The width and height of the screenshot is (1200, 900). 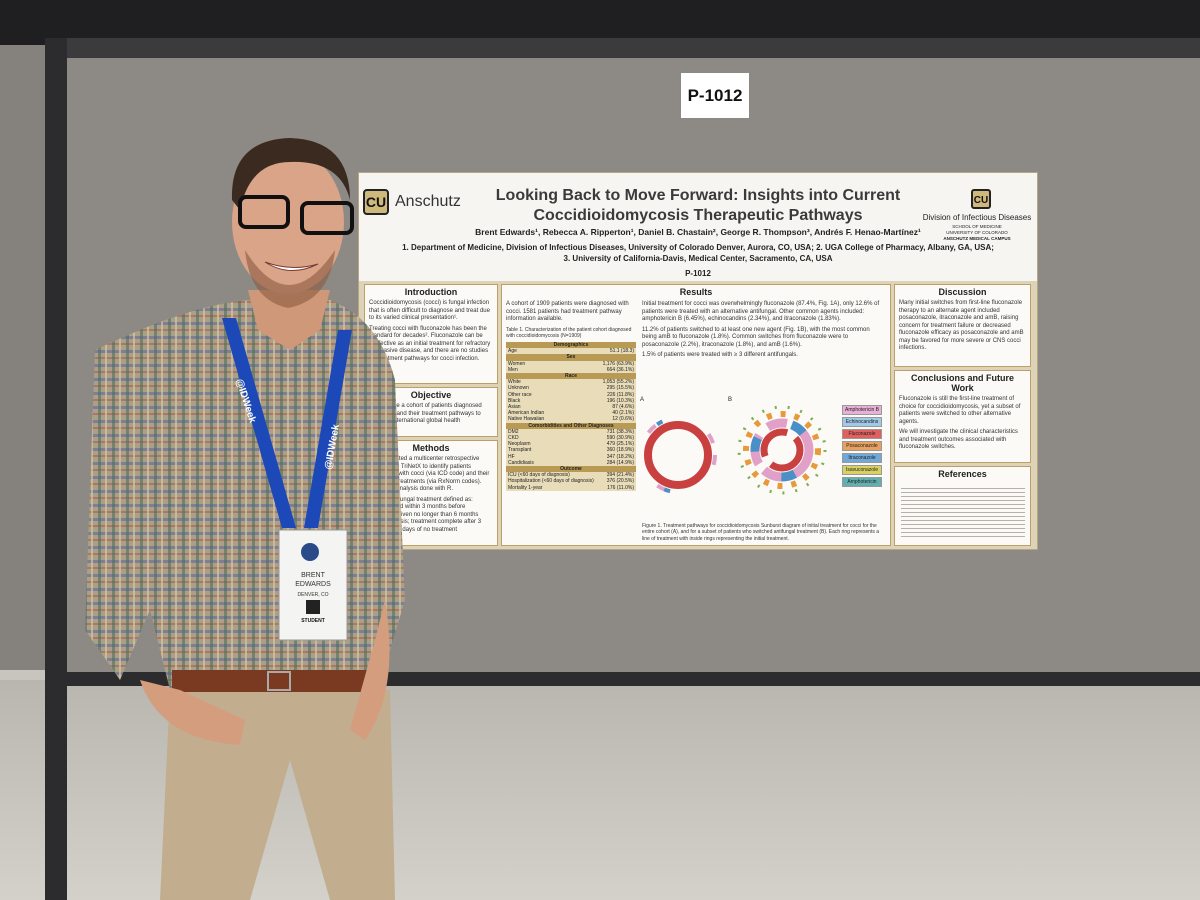 I want to click on table-row: Women 1,176 (63.9%), so click(x=571, y=363).